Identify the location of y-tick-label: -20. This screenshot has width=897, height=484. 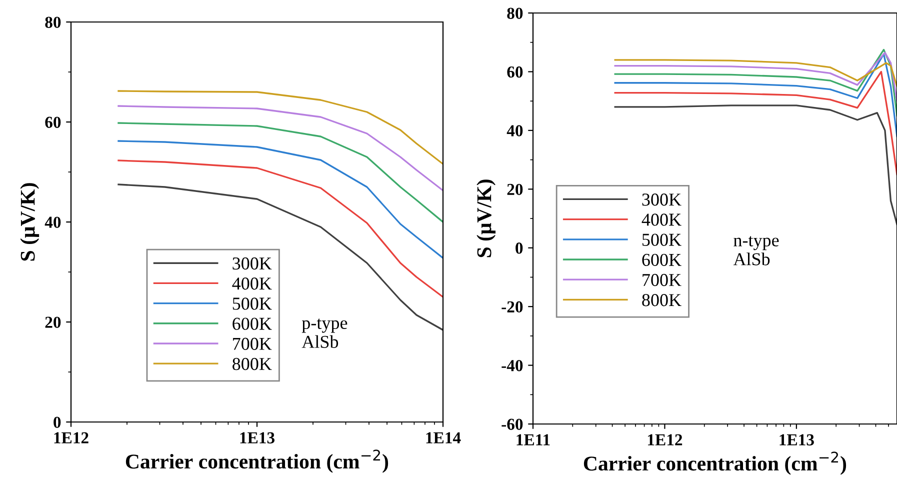
(512, 307).